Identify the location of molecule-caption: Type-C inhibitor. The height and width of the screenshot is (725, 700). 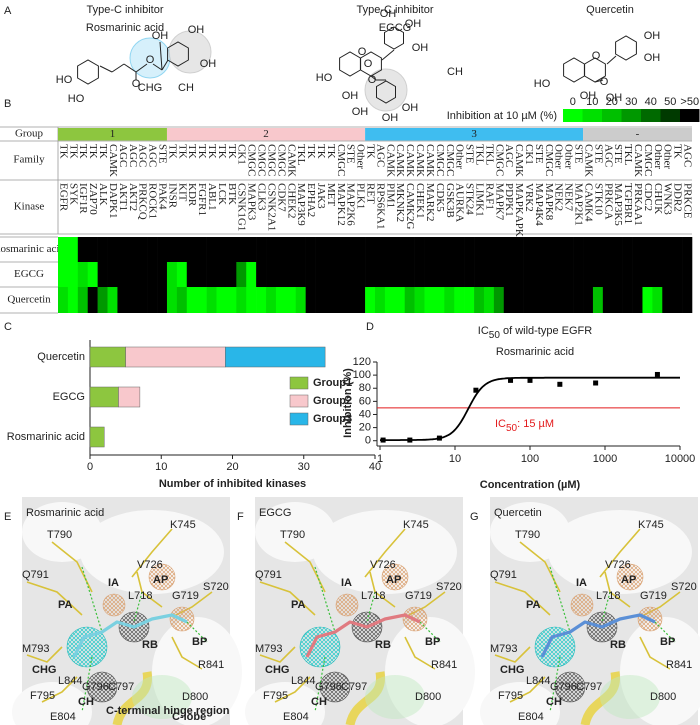
(394, 10).